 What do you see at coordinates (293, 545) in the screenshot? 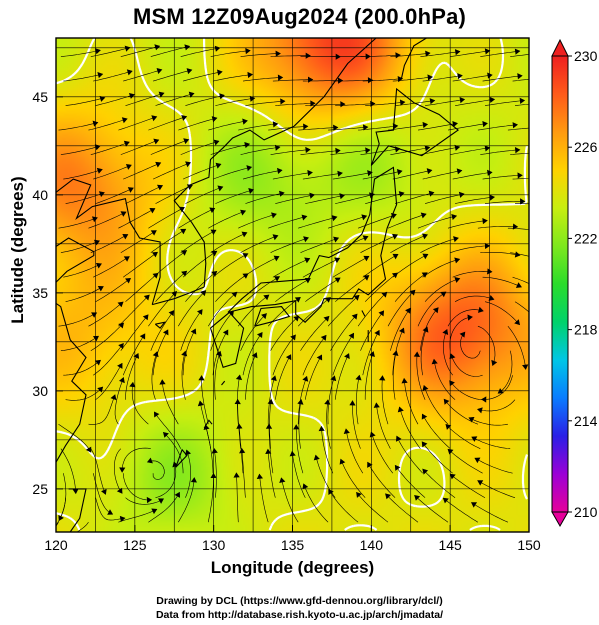
I see `x-tick-label: 135` at bounding box center [293, 545].